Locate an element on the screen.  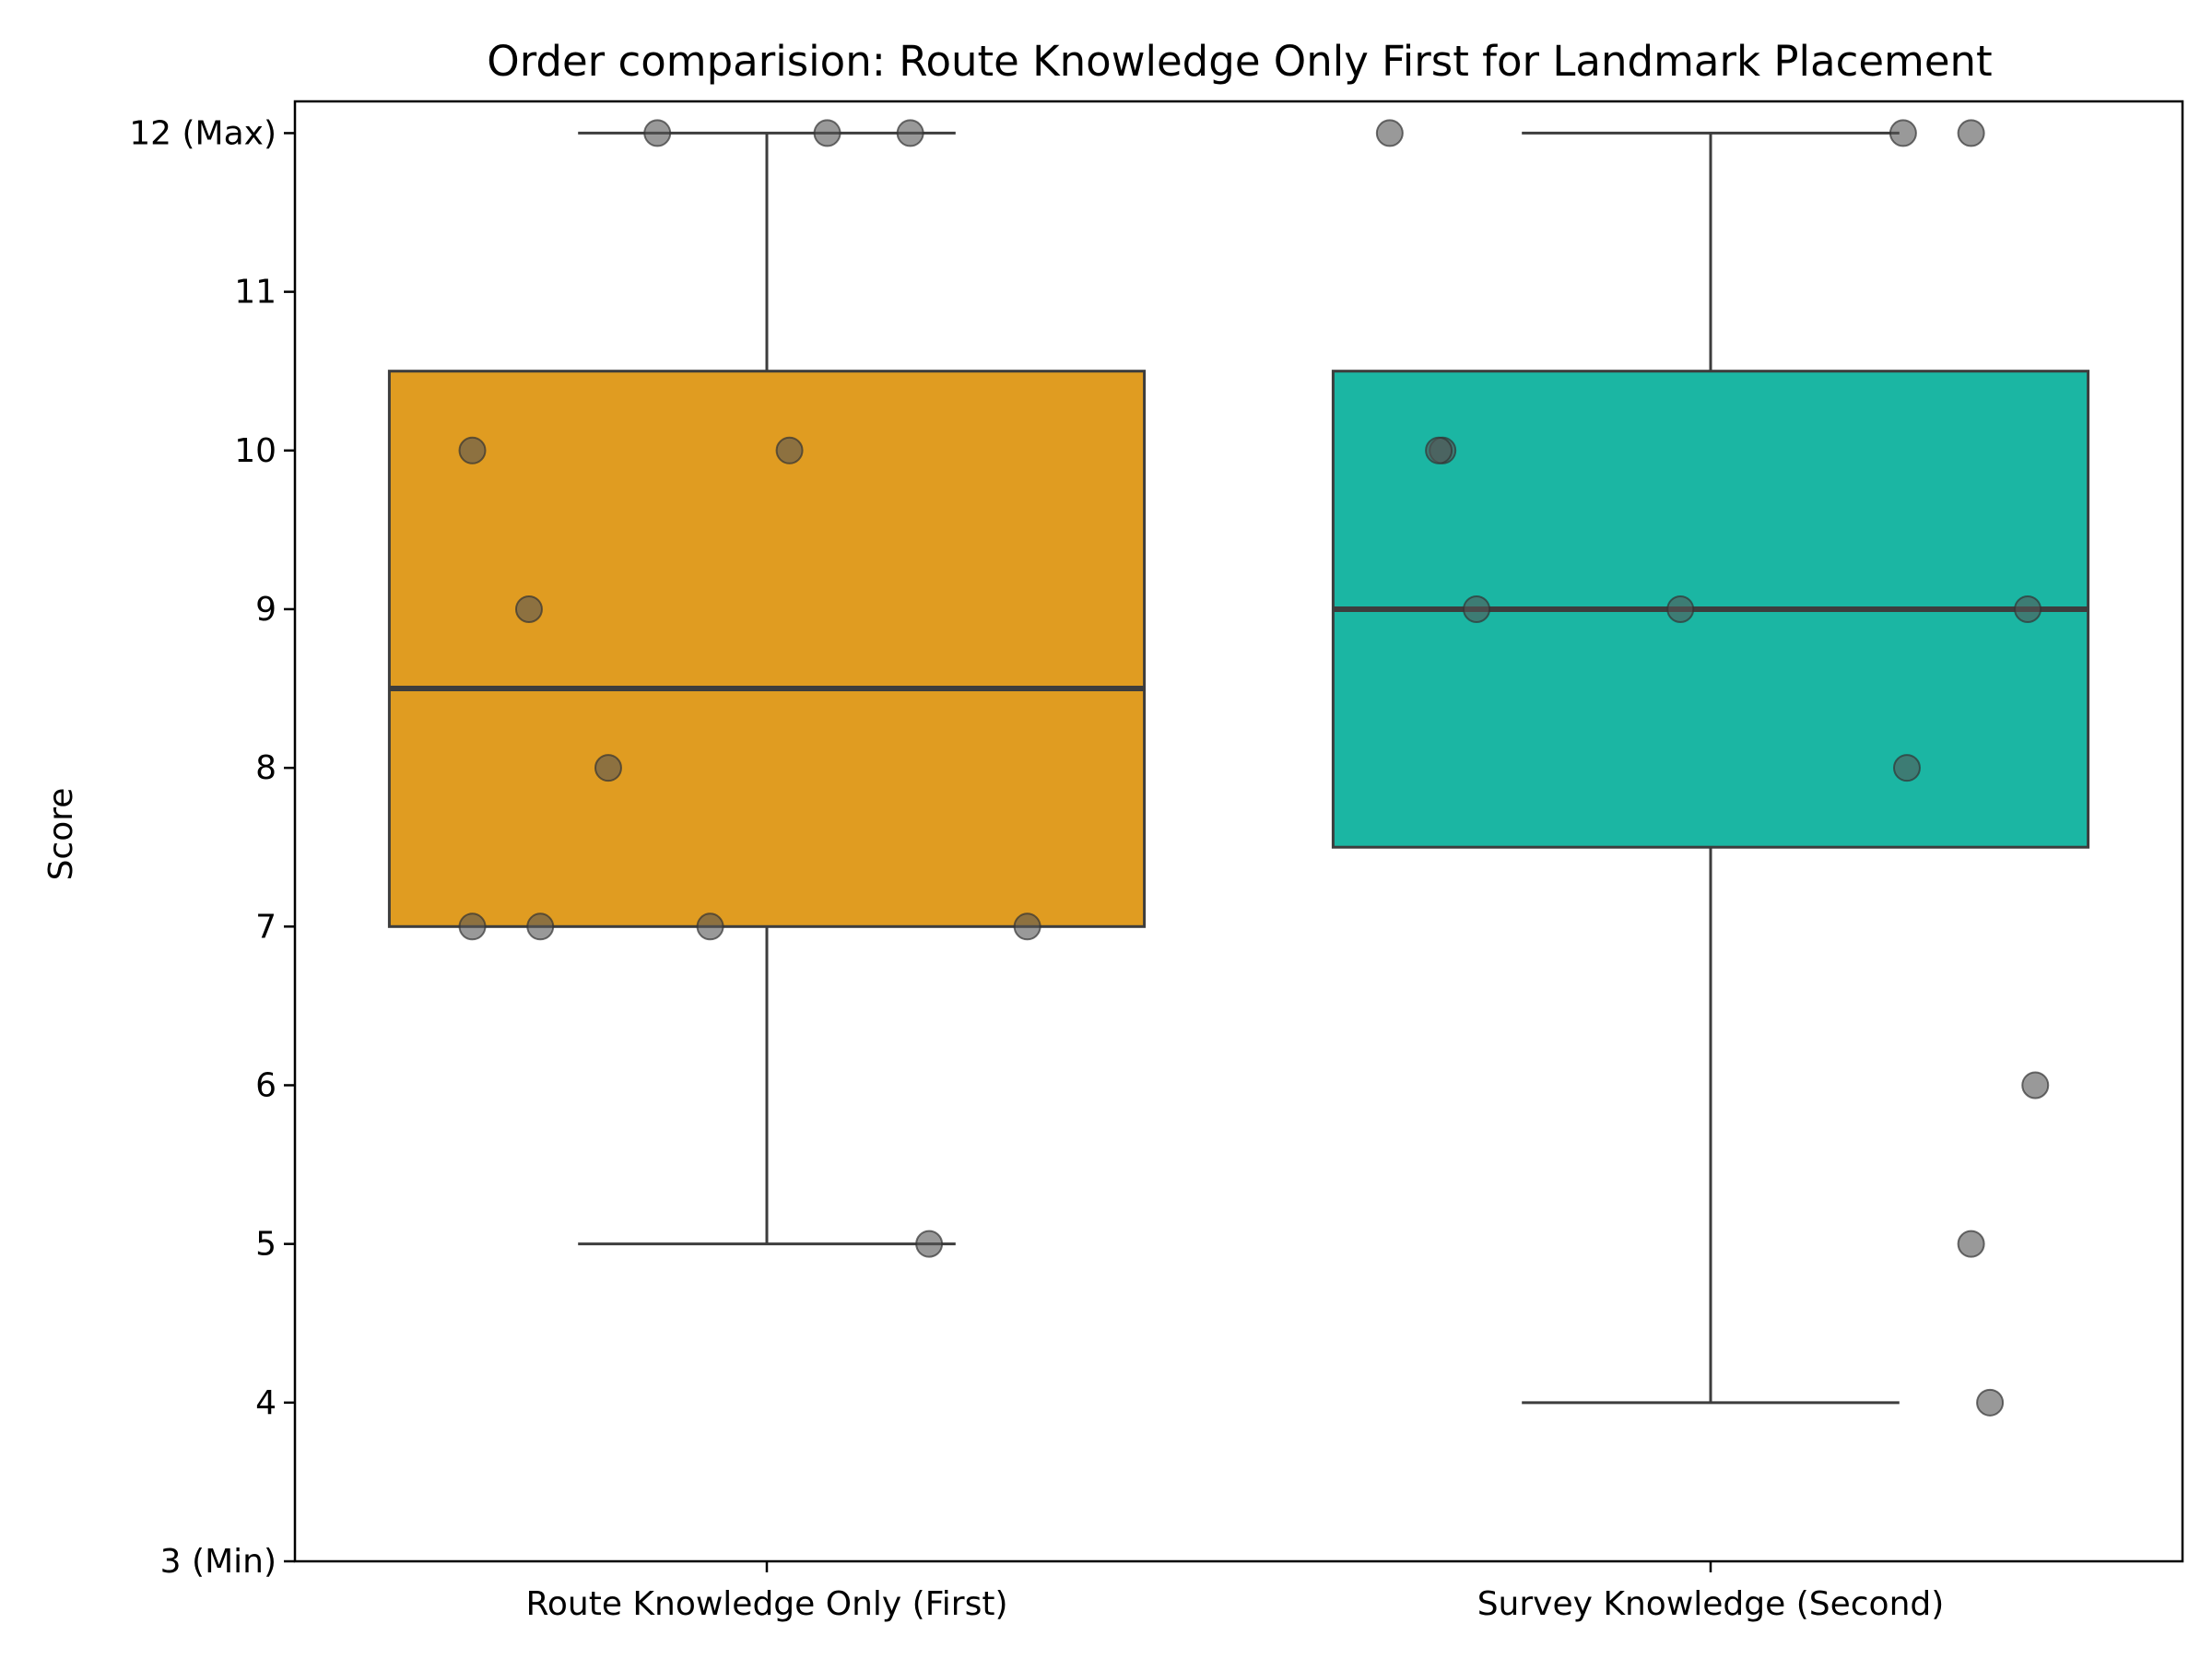
y-axis-title: Score is located at coordinates (61, 834).